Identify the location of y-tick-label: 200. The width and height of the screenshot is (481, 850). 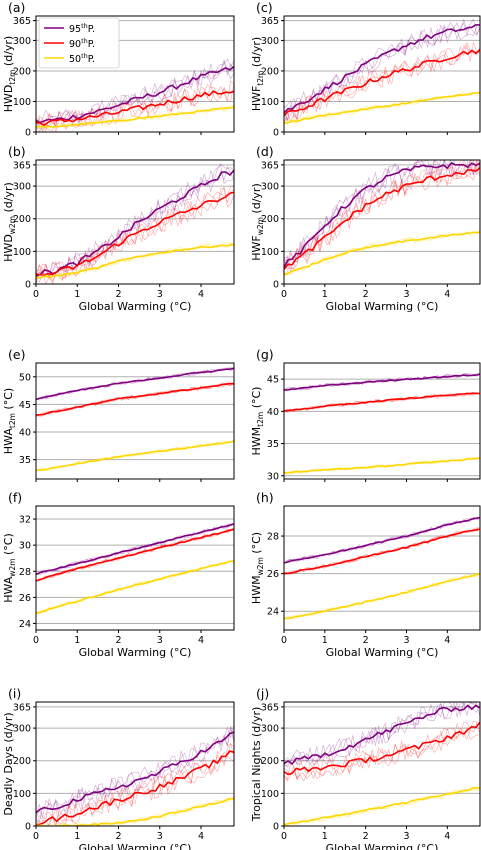
(22, 219).